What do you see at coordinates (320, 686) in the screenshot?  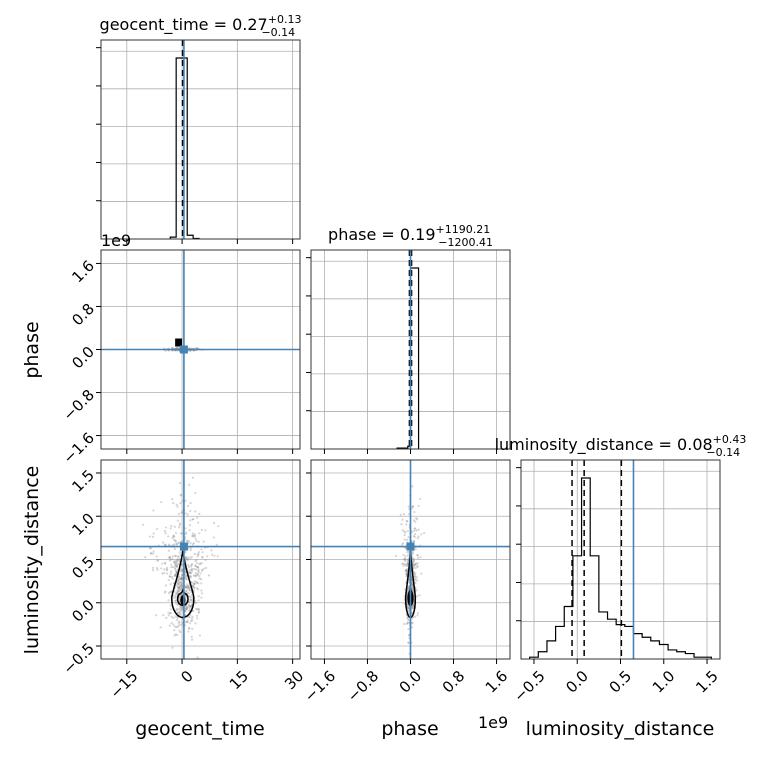 I see `x-tick-label: −1.6` at bounding box center [320, 686].